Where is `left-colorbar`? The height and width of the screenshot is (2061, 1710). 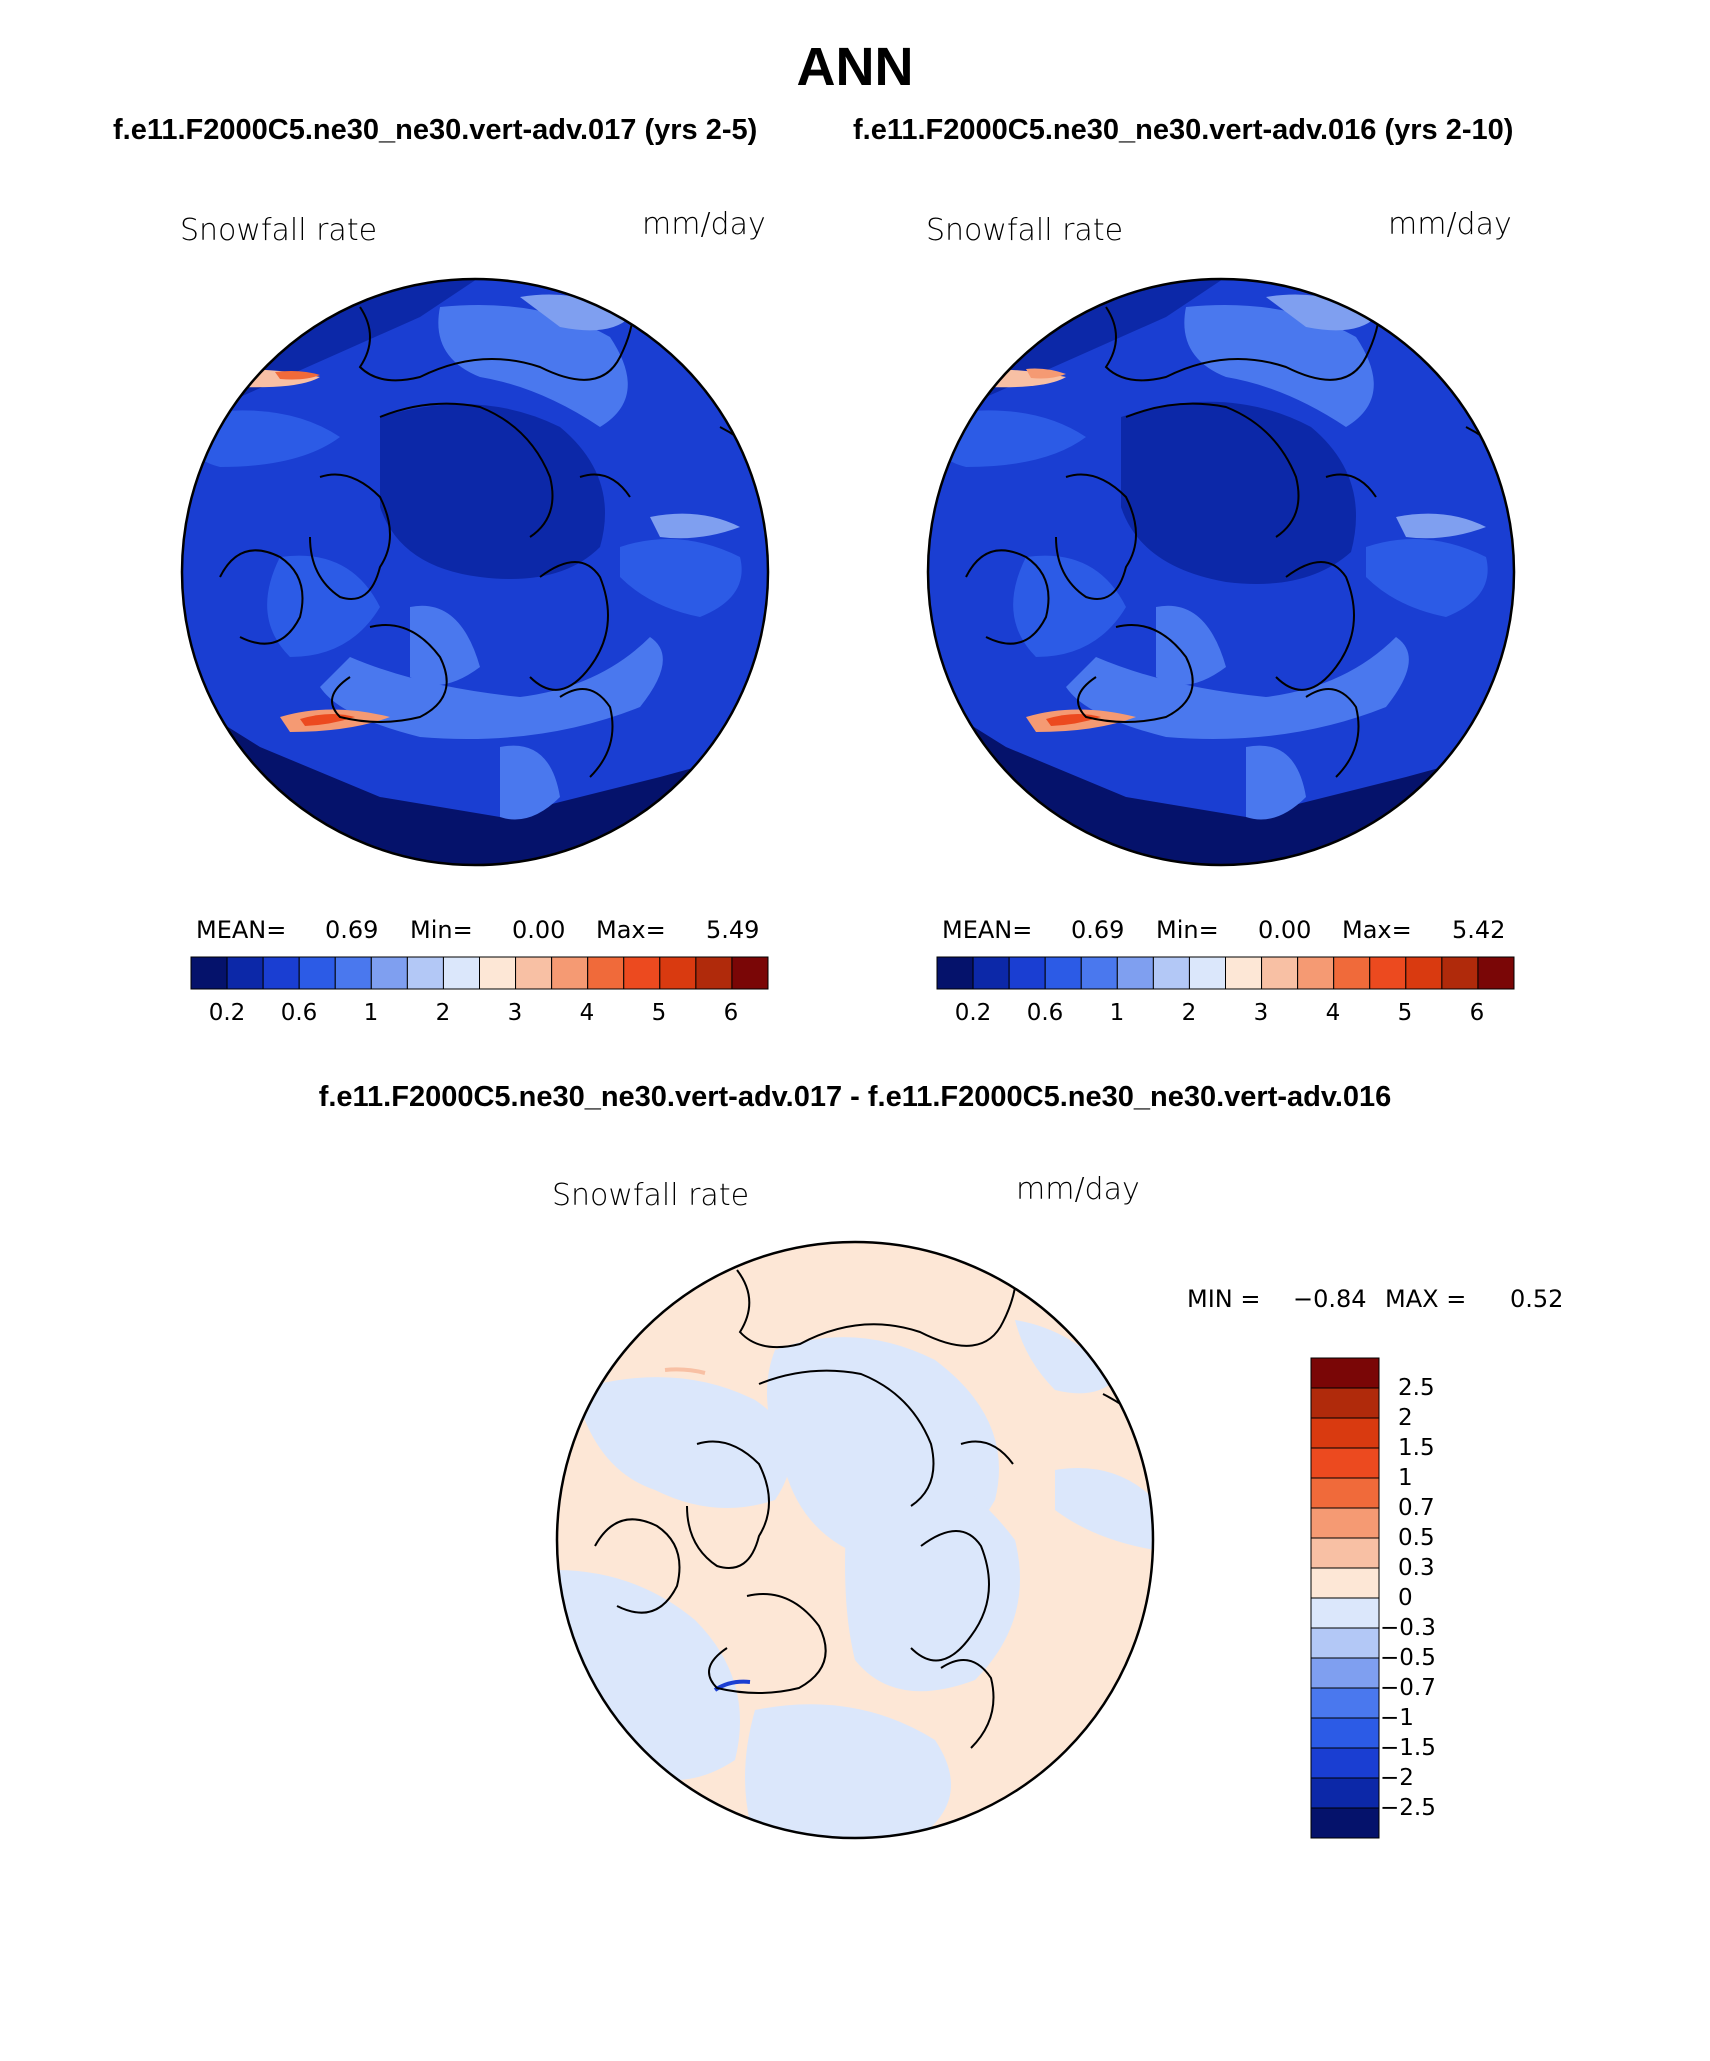 left-colorbar is located at coordinates (479, 973).